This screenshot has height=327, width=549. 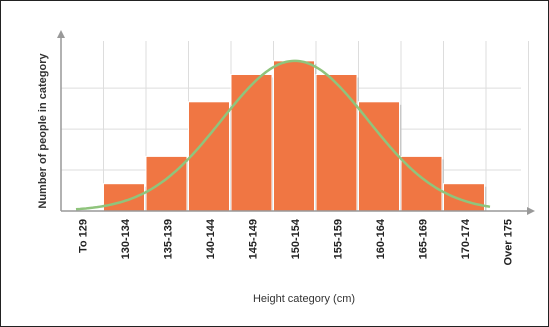 What do you see at coordinates (43, 130) in the screenshot?
I see `y-axis-title: Number of people in category` at bounding box center [43, 130].